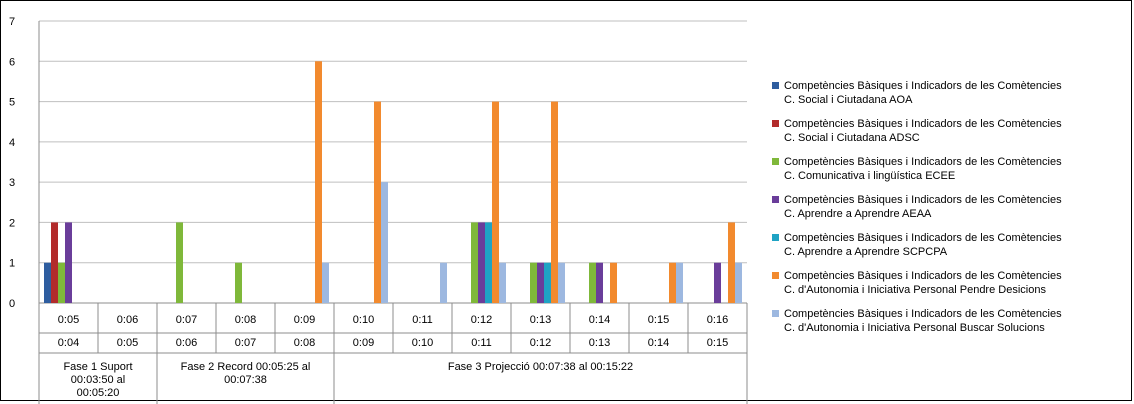 This screenshot has height=404, width=1134. I want to click on x-tick-label: 0:10, so click(363, 320).